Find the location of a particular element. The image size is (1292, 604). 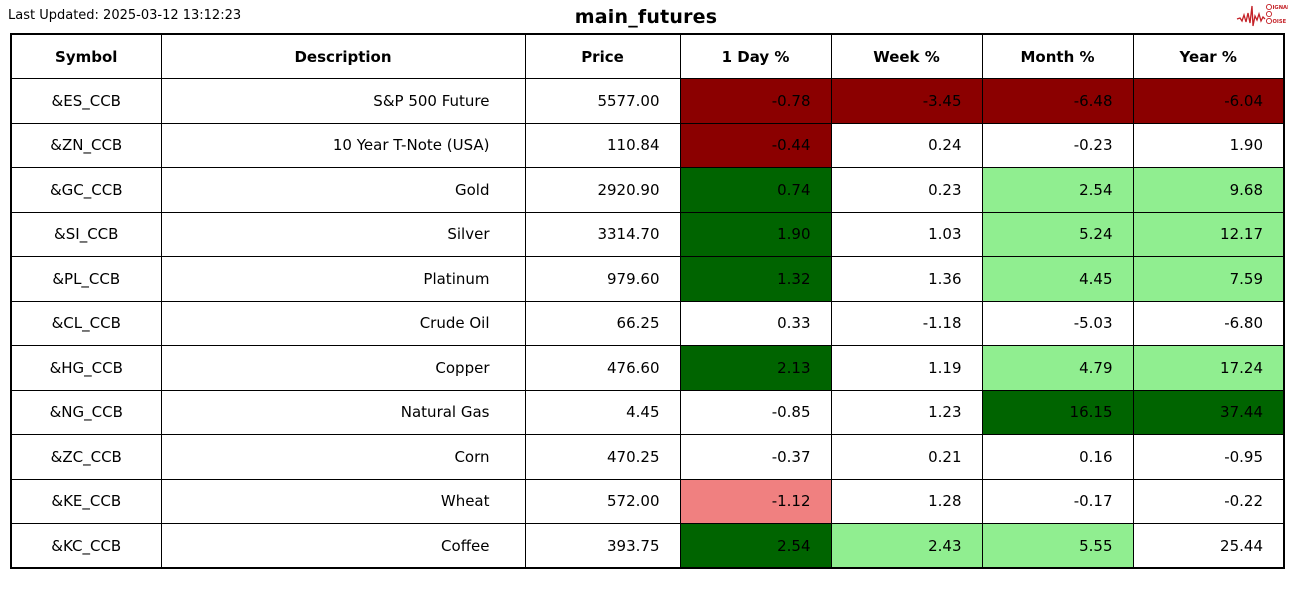

symbol-cell: &SI_CCB is located at coordinates (86, 234).